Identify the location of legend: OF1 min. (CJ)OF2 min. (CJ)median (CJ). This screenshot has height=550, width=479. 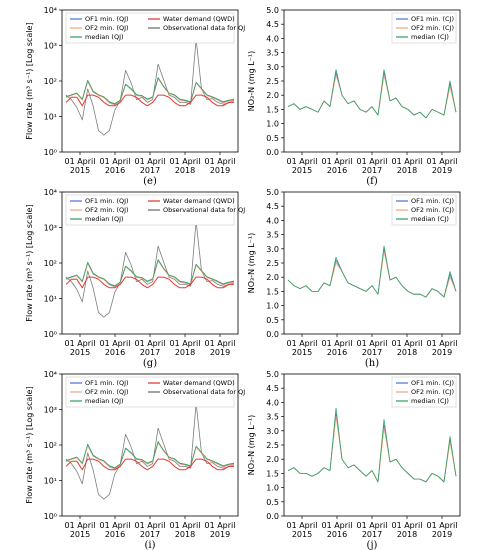
(424, 28).